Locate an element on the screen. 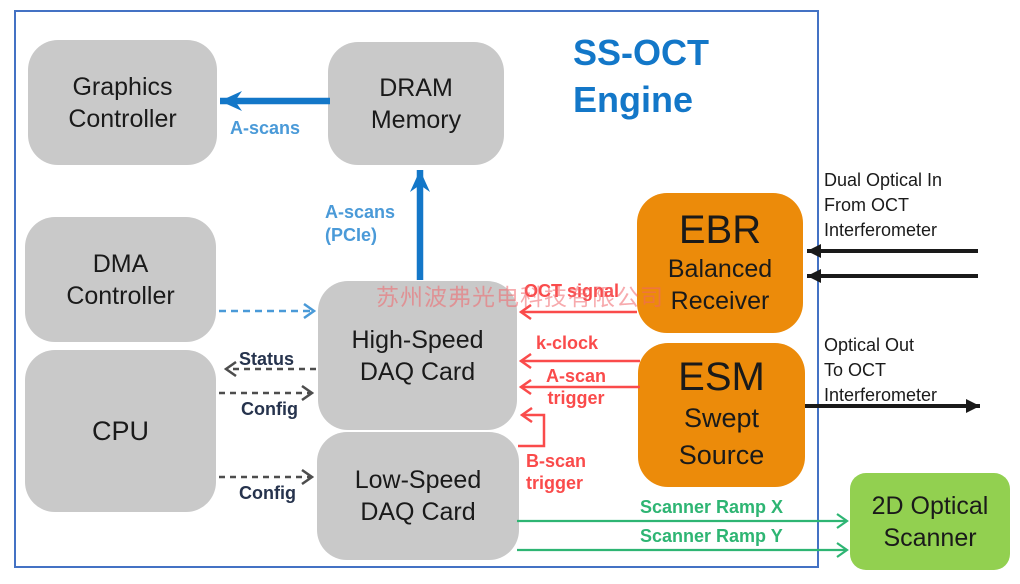 The image size is (1020, 584). label-k-clock: k-clock is located at coordinates (567, 343).